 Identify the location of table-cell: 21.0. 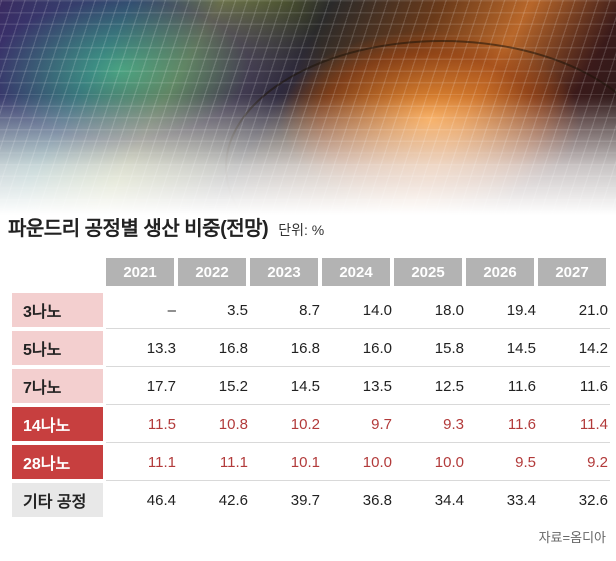
(593, 310).